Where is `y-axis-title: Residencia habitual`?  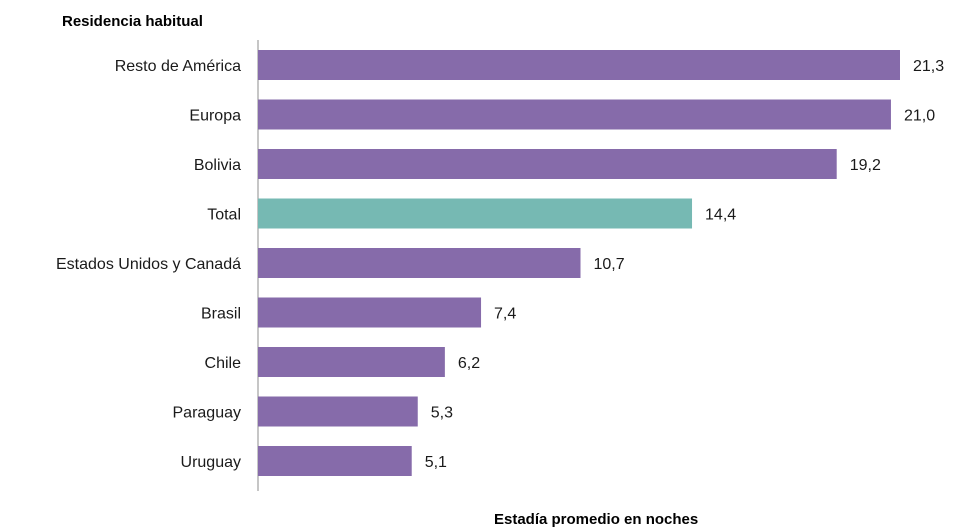 y-axis-title: Residencia habitual is located at coordinates (132, 21).